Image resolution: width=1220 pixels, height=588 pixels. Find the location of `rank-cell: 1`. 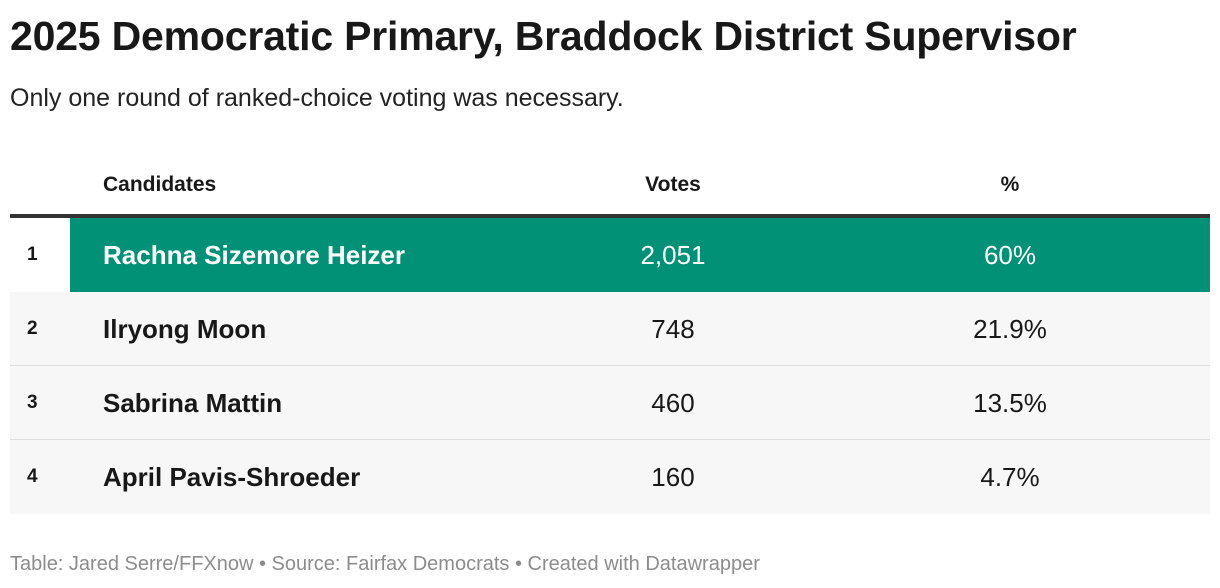

rank-cell: 1 is located at coordinates (32, 254).